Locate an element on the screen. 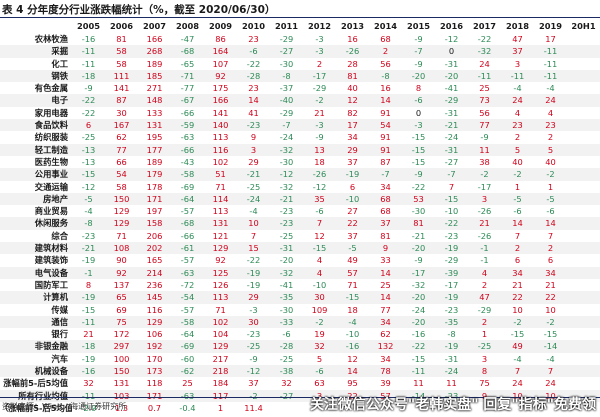 This screenshot has height=417, width=600. table-cell: 177 is located at coordinates (154, 149).